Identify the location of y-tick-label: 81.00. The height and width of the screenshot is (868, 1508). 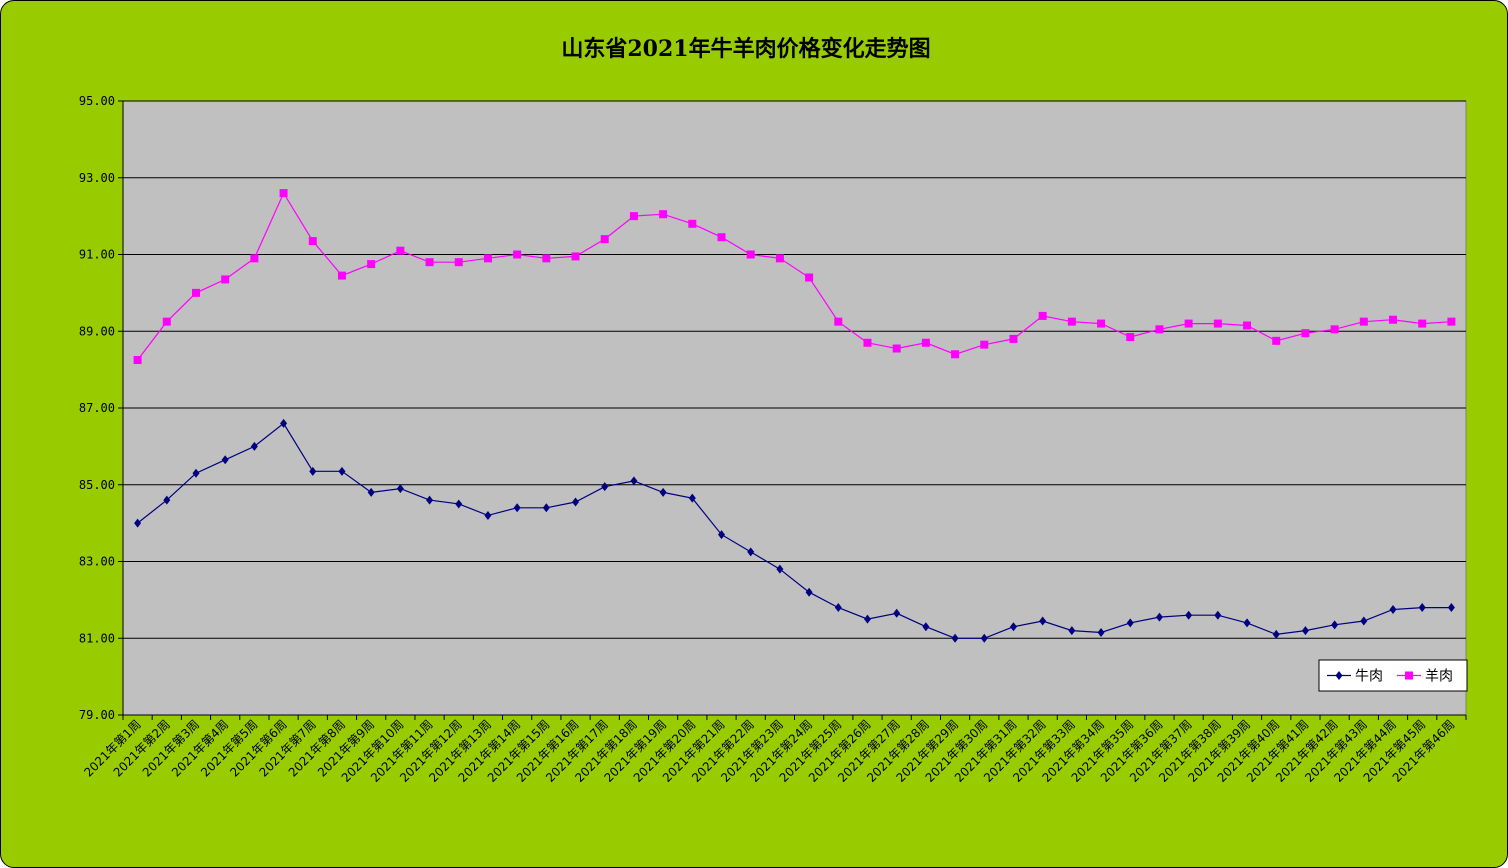
(97, 638).